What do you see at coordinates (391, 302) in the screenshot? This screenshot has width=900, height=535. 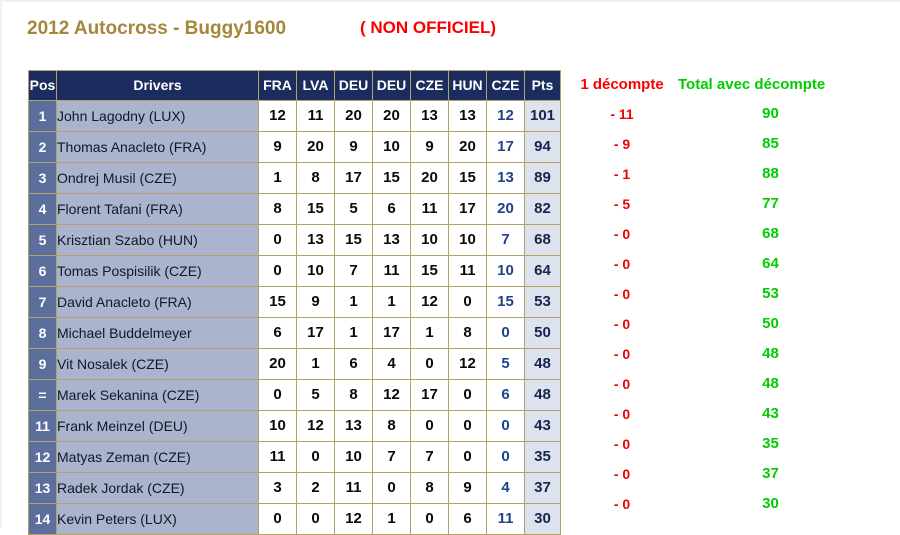 I see `cell-race-4-points: 1` at bounding box center [391, 302].